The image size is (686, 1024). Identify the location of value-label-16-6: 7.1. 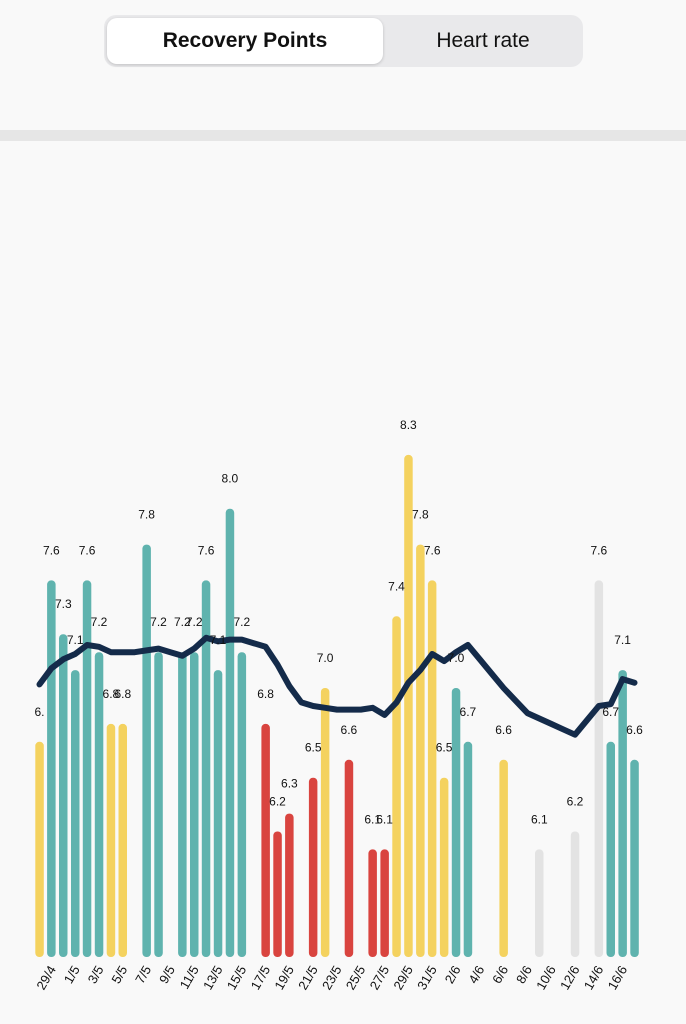
(622, 640).